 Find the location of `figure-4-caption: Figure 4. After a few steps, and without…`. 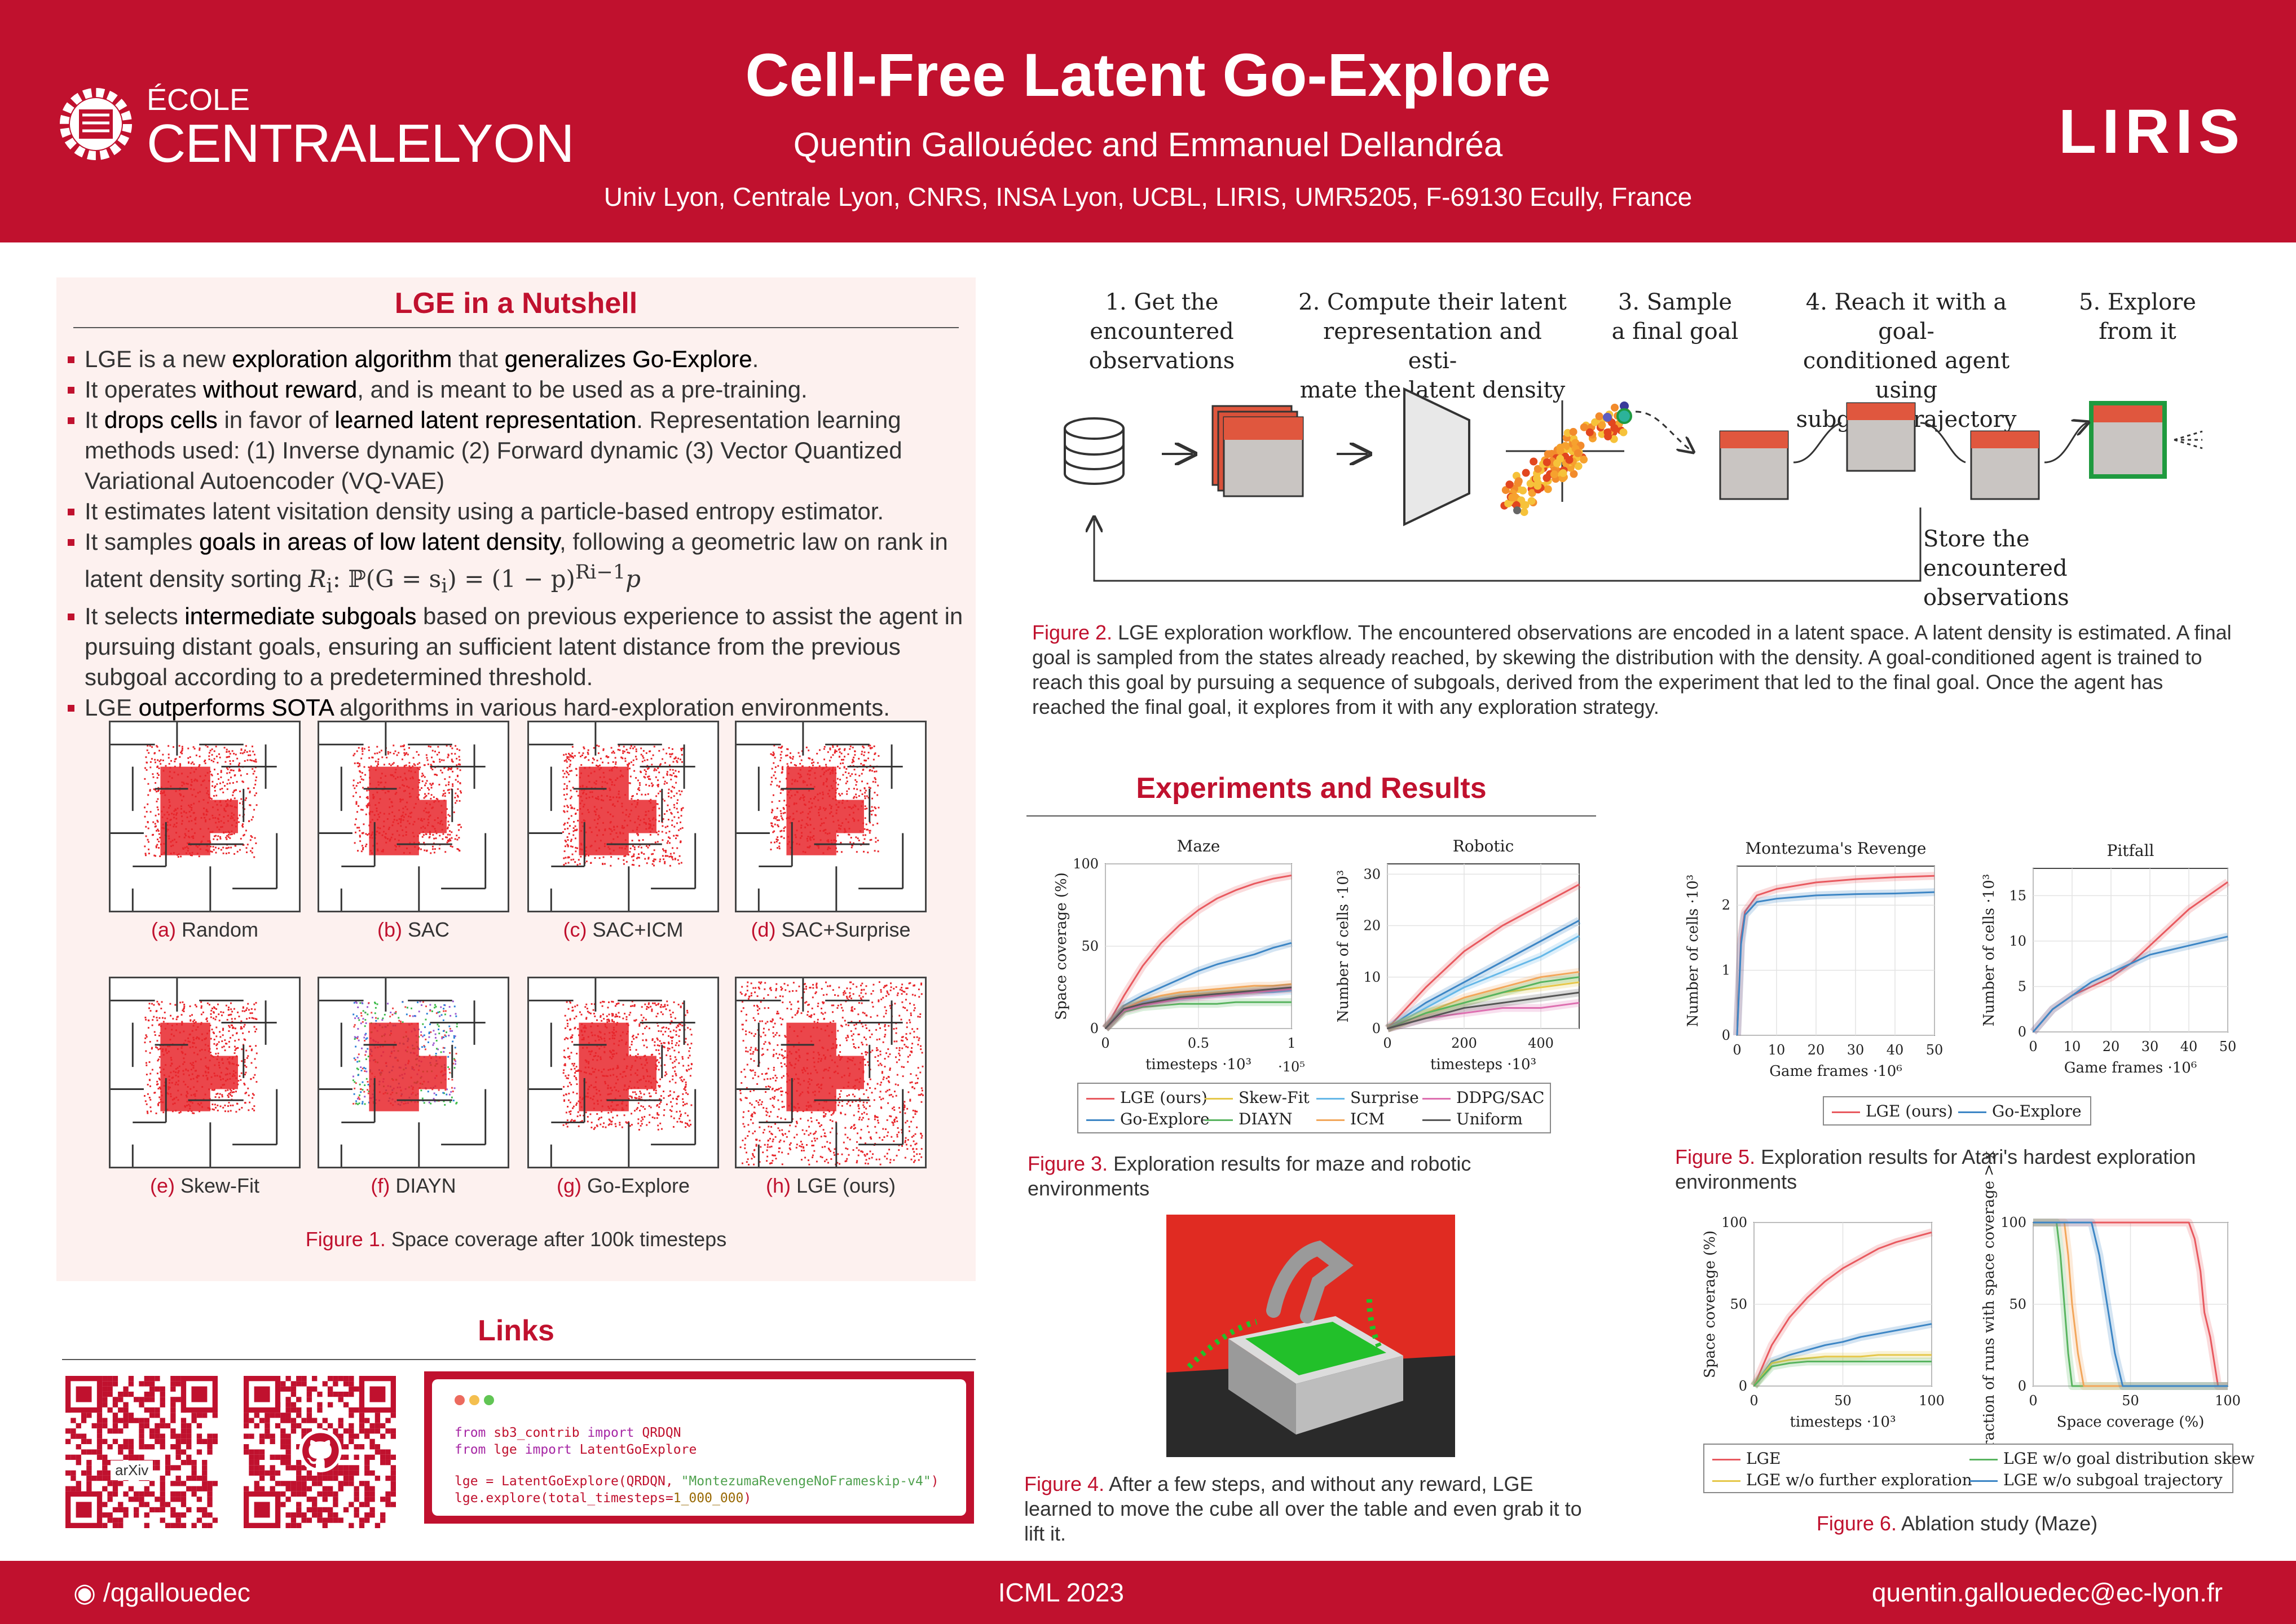

figure-4-caption: Figure 4. After a few steps, and without… is located at coordinates (1303, 1509).